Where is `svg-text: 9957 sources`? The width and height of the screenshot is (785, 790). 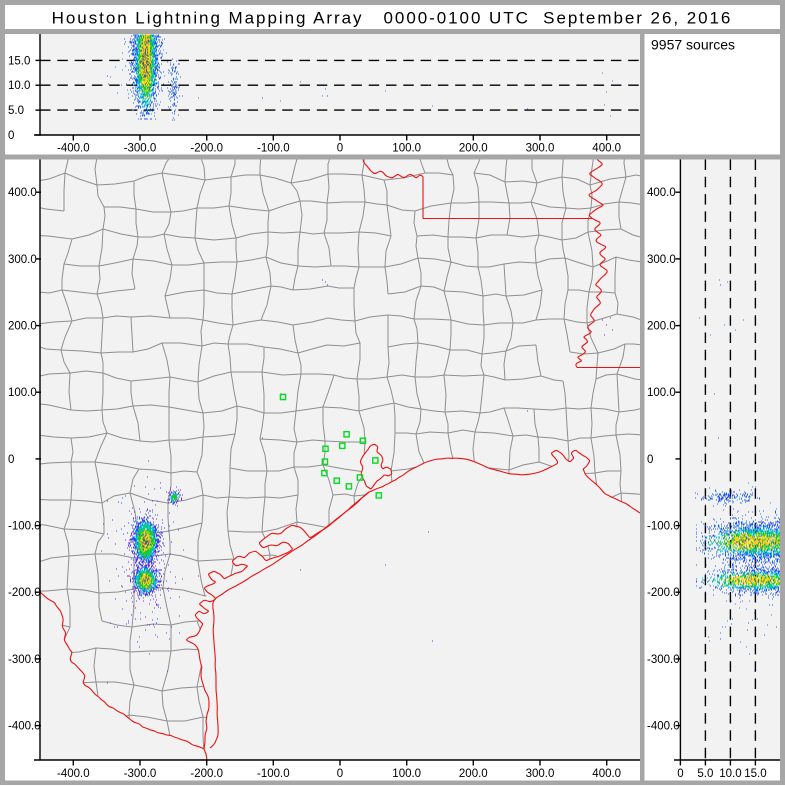
svg-text: 9957 sources is located at coordinates (693, 45).